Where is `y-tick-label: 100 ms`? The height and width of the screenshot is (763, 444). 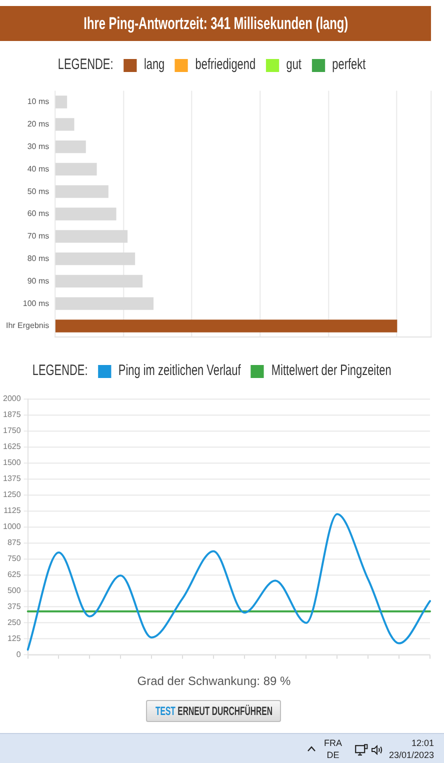 y-tick-label: 100 ms is located at coordinates (36, 303).